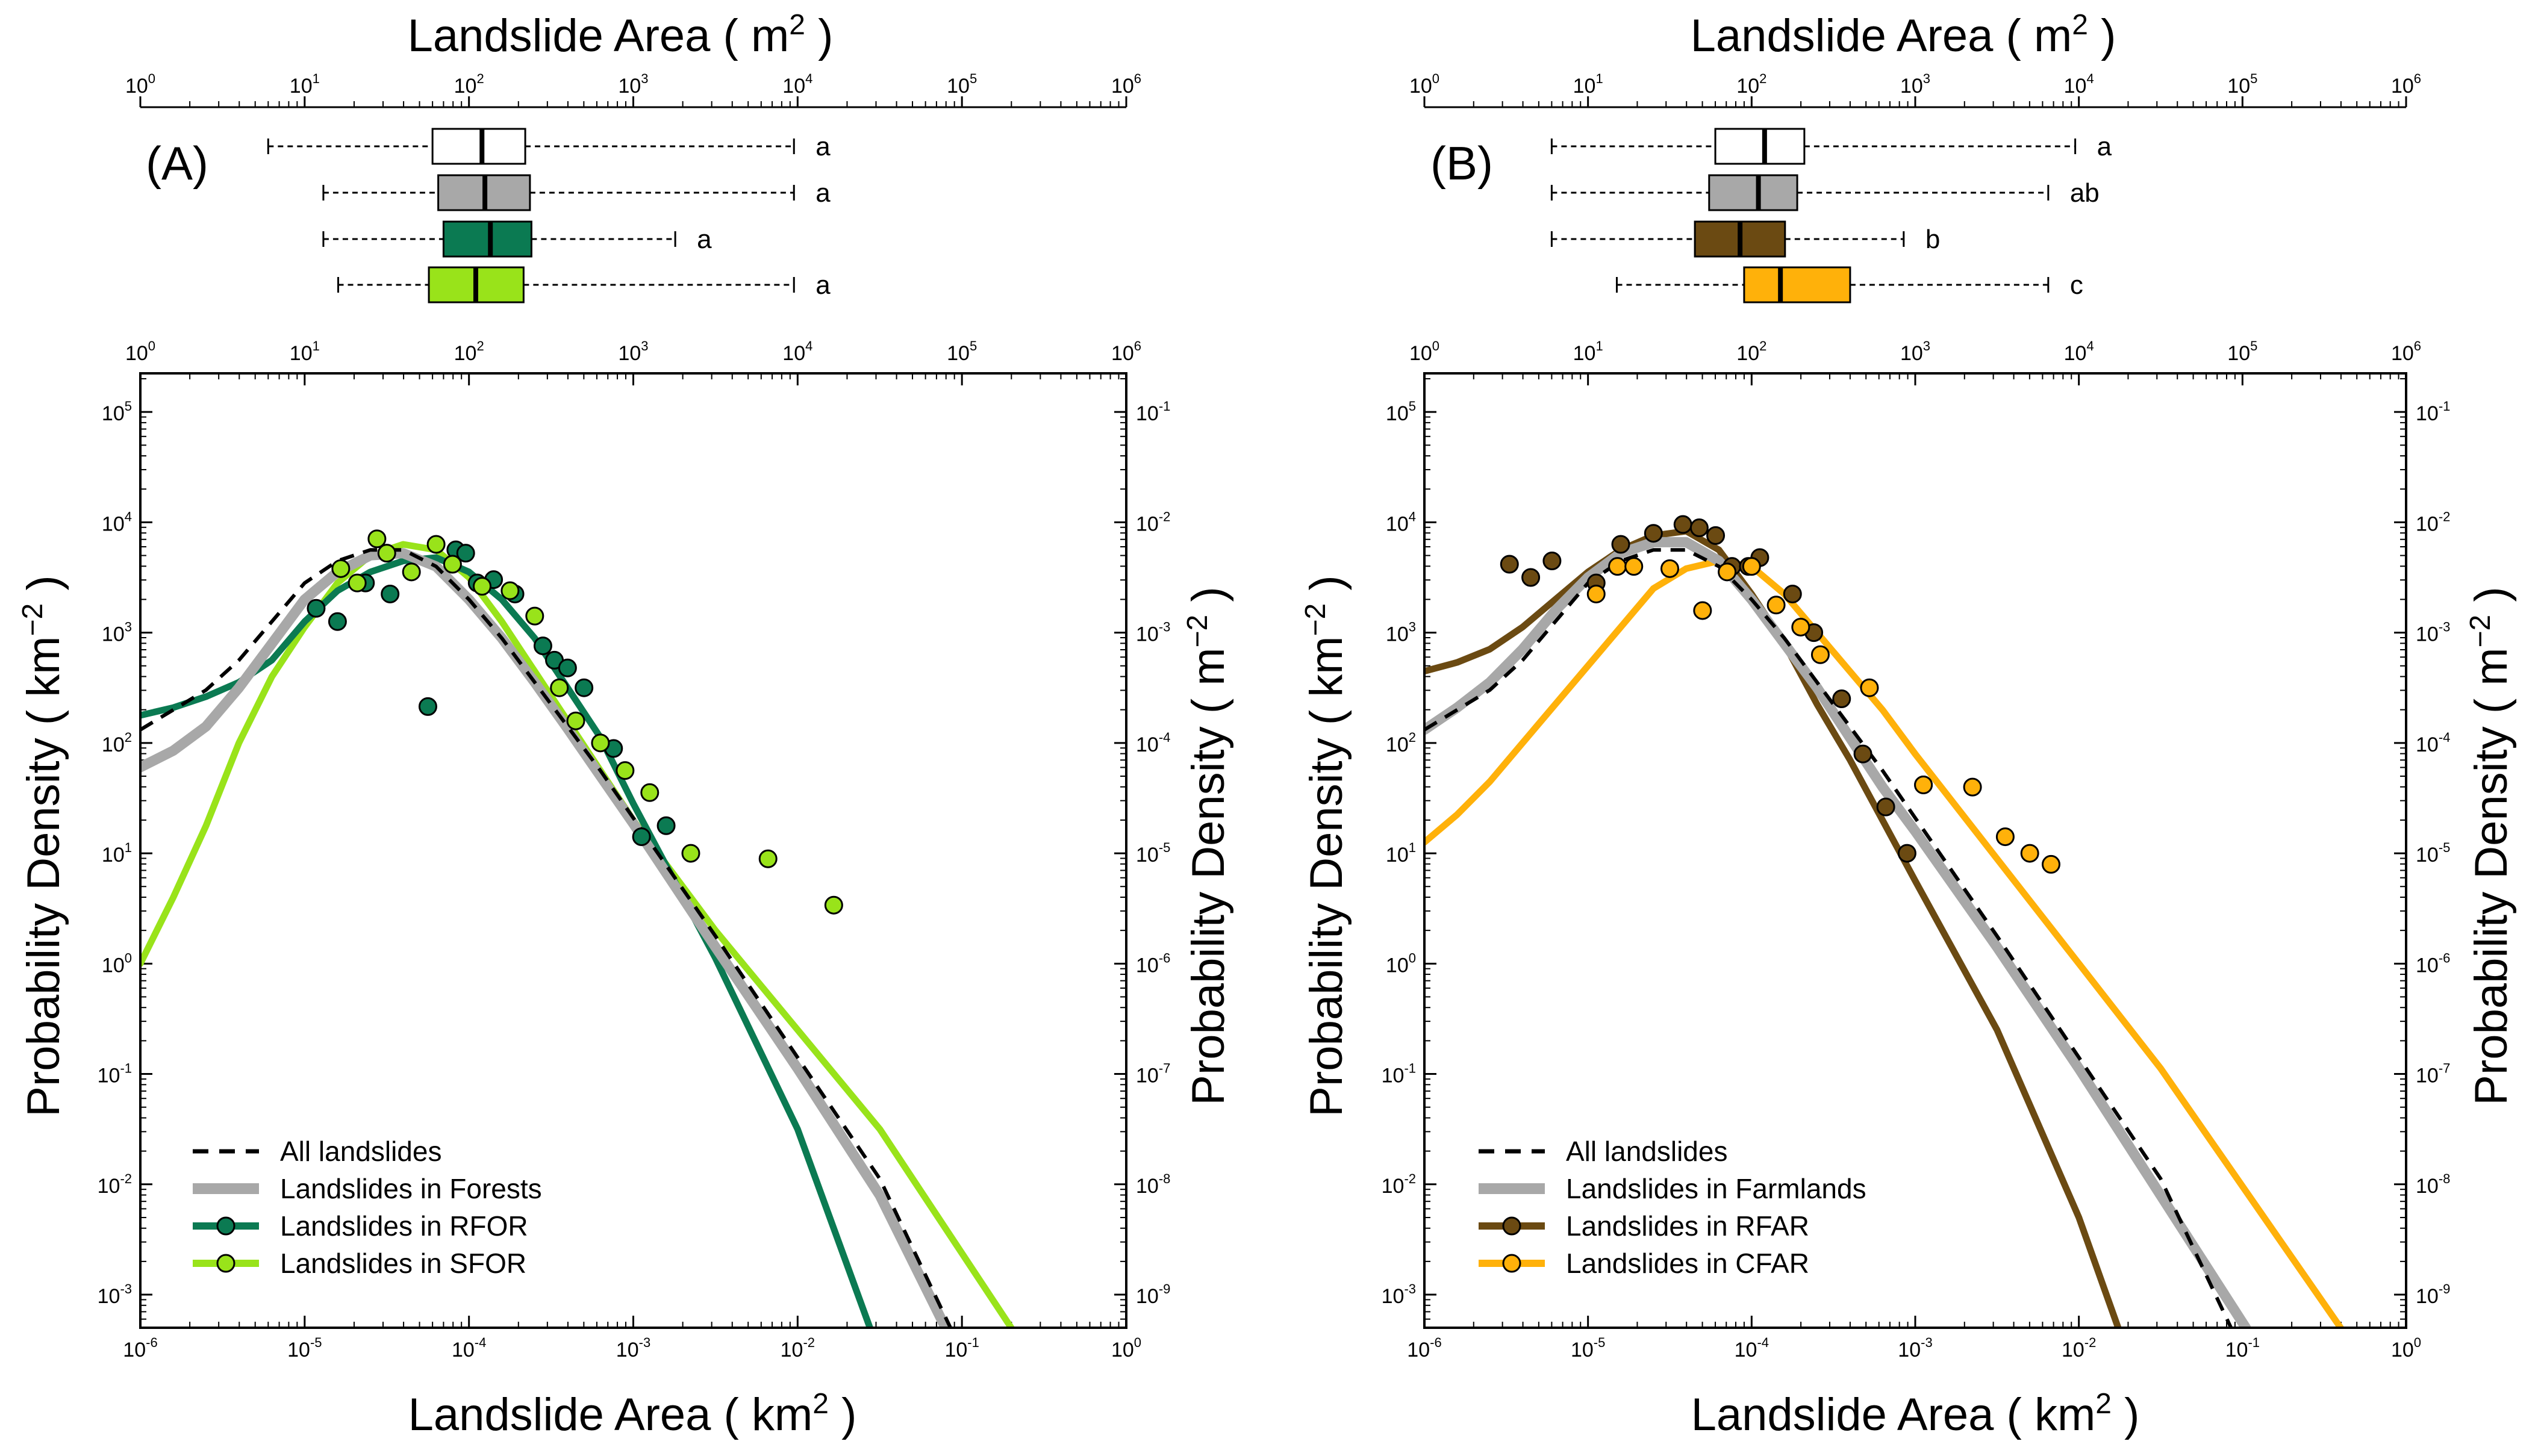  What do you see at coordinates (117, 853) in the screenshot?
I see `panel-a-y-tick-label: 10¹` at bounding box center [117, 853].